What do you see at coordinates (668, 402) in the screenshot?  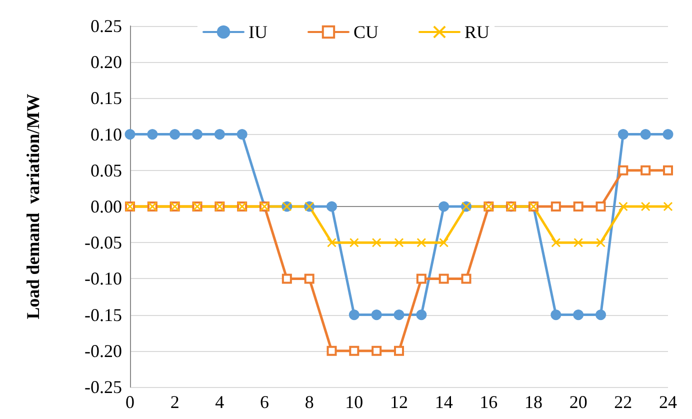 I see `x-tick-label: 24` at bounding box center [668, 402].